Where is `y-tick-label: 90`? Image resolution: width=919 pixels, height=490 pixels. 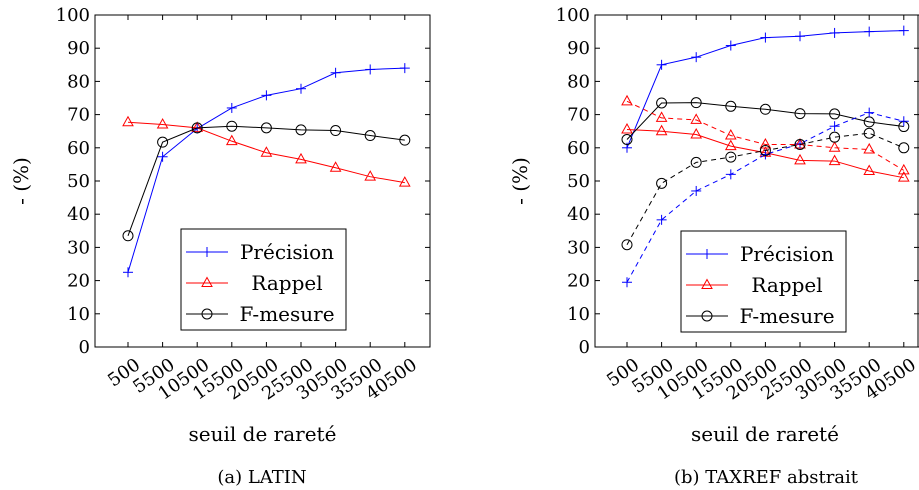 y-tick-label: 90 is located at coordinates (78, 48).